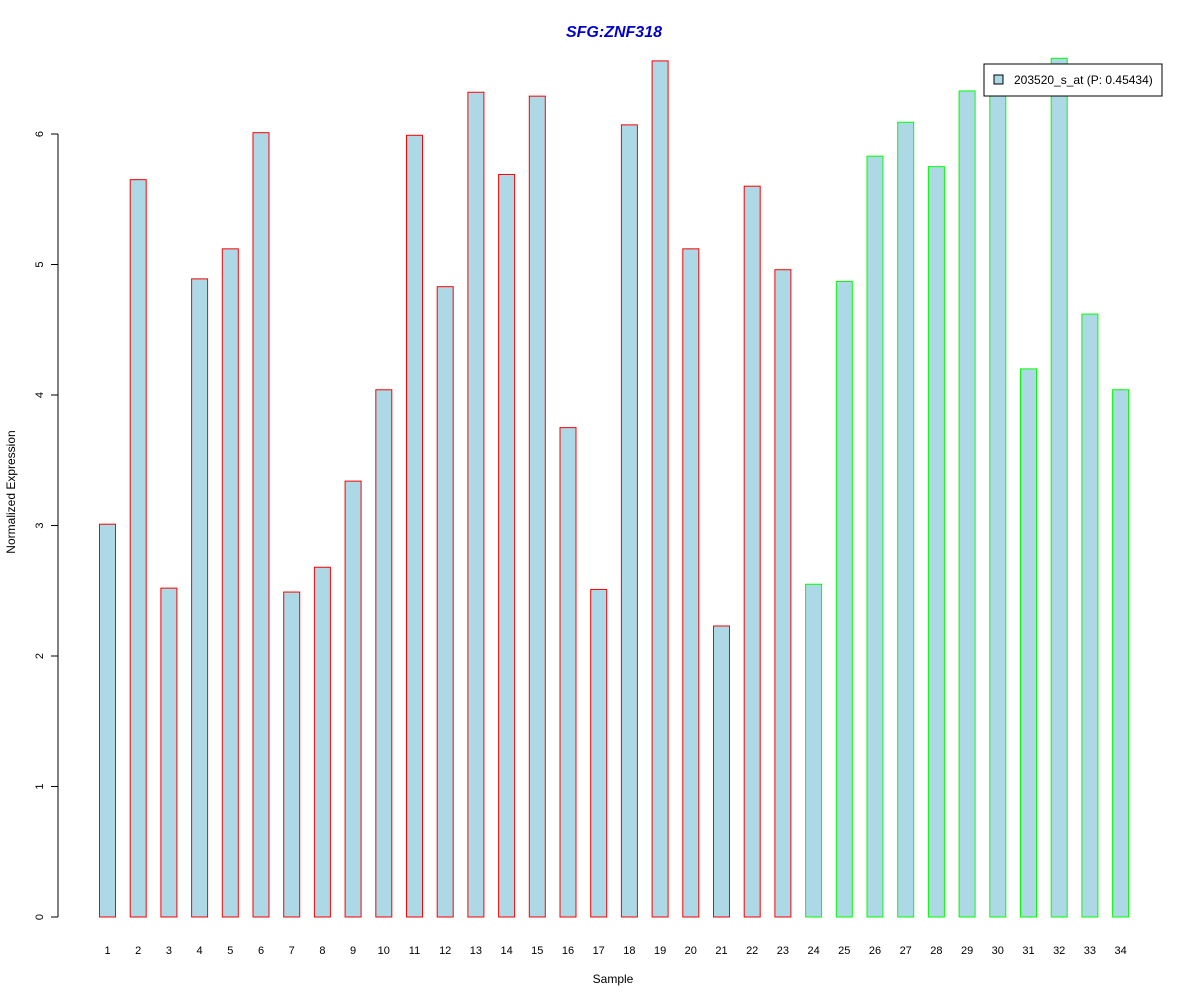  I want to click on x-tick-label: 7, so click(292, 951).